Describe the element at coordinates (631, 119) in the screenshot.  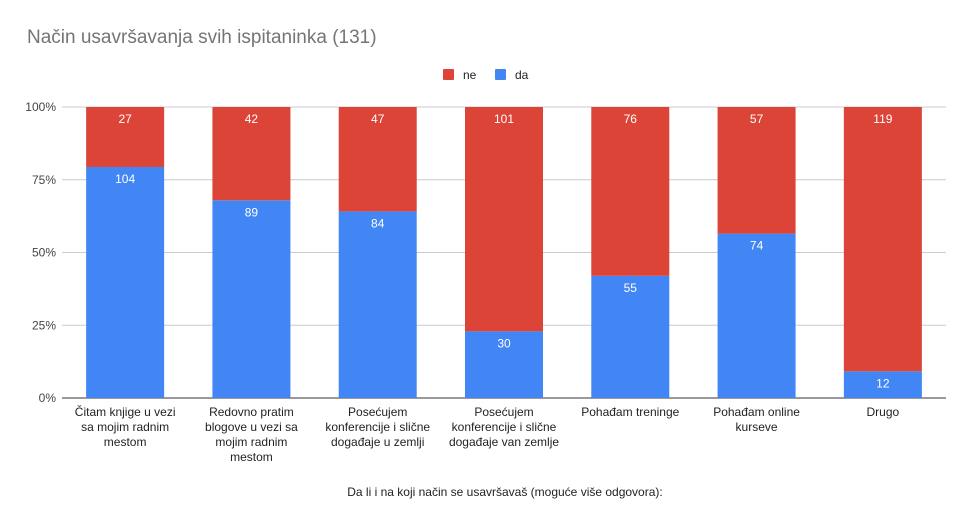
I see `data-label-ne-4: 76` at that location.